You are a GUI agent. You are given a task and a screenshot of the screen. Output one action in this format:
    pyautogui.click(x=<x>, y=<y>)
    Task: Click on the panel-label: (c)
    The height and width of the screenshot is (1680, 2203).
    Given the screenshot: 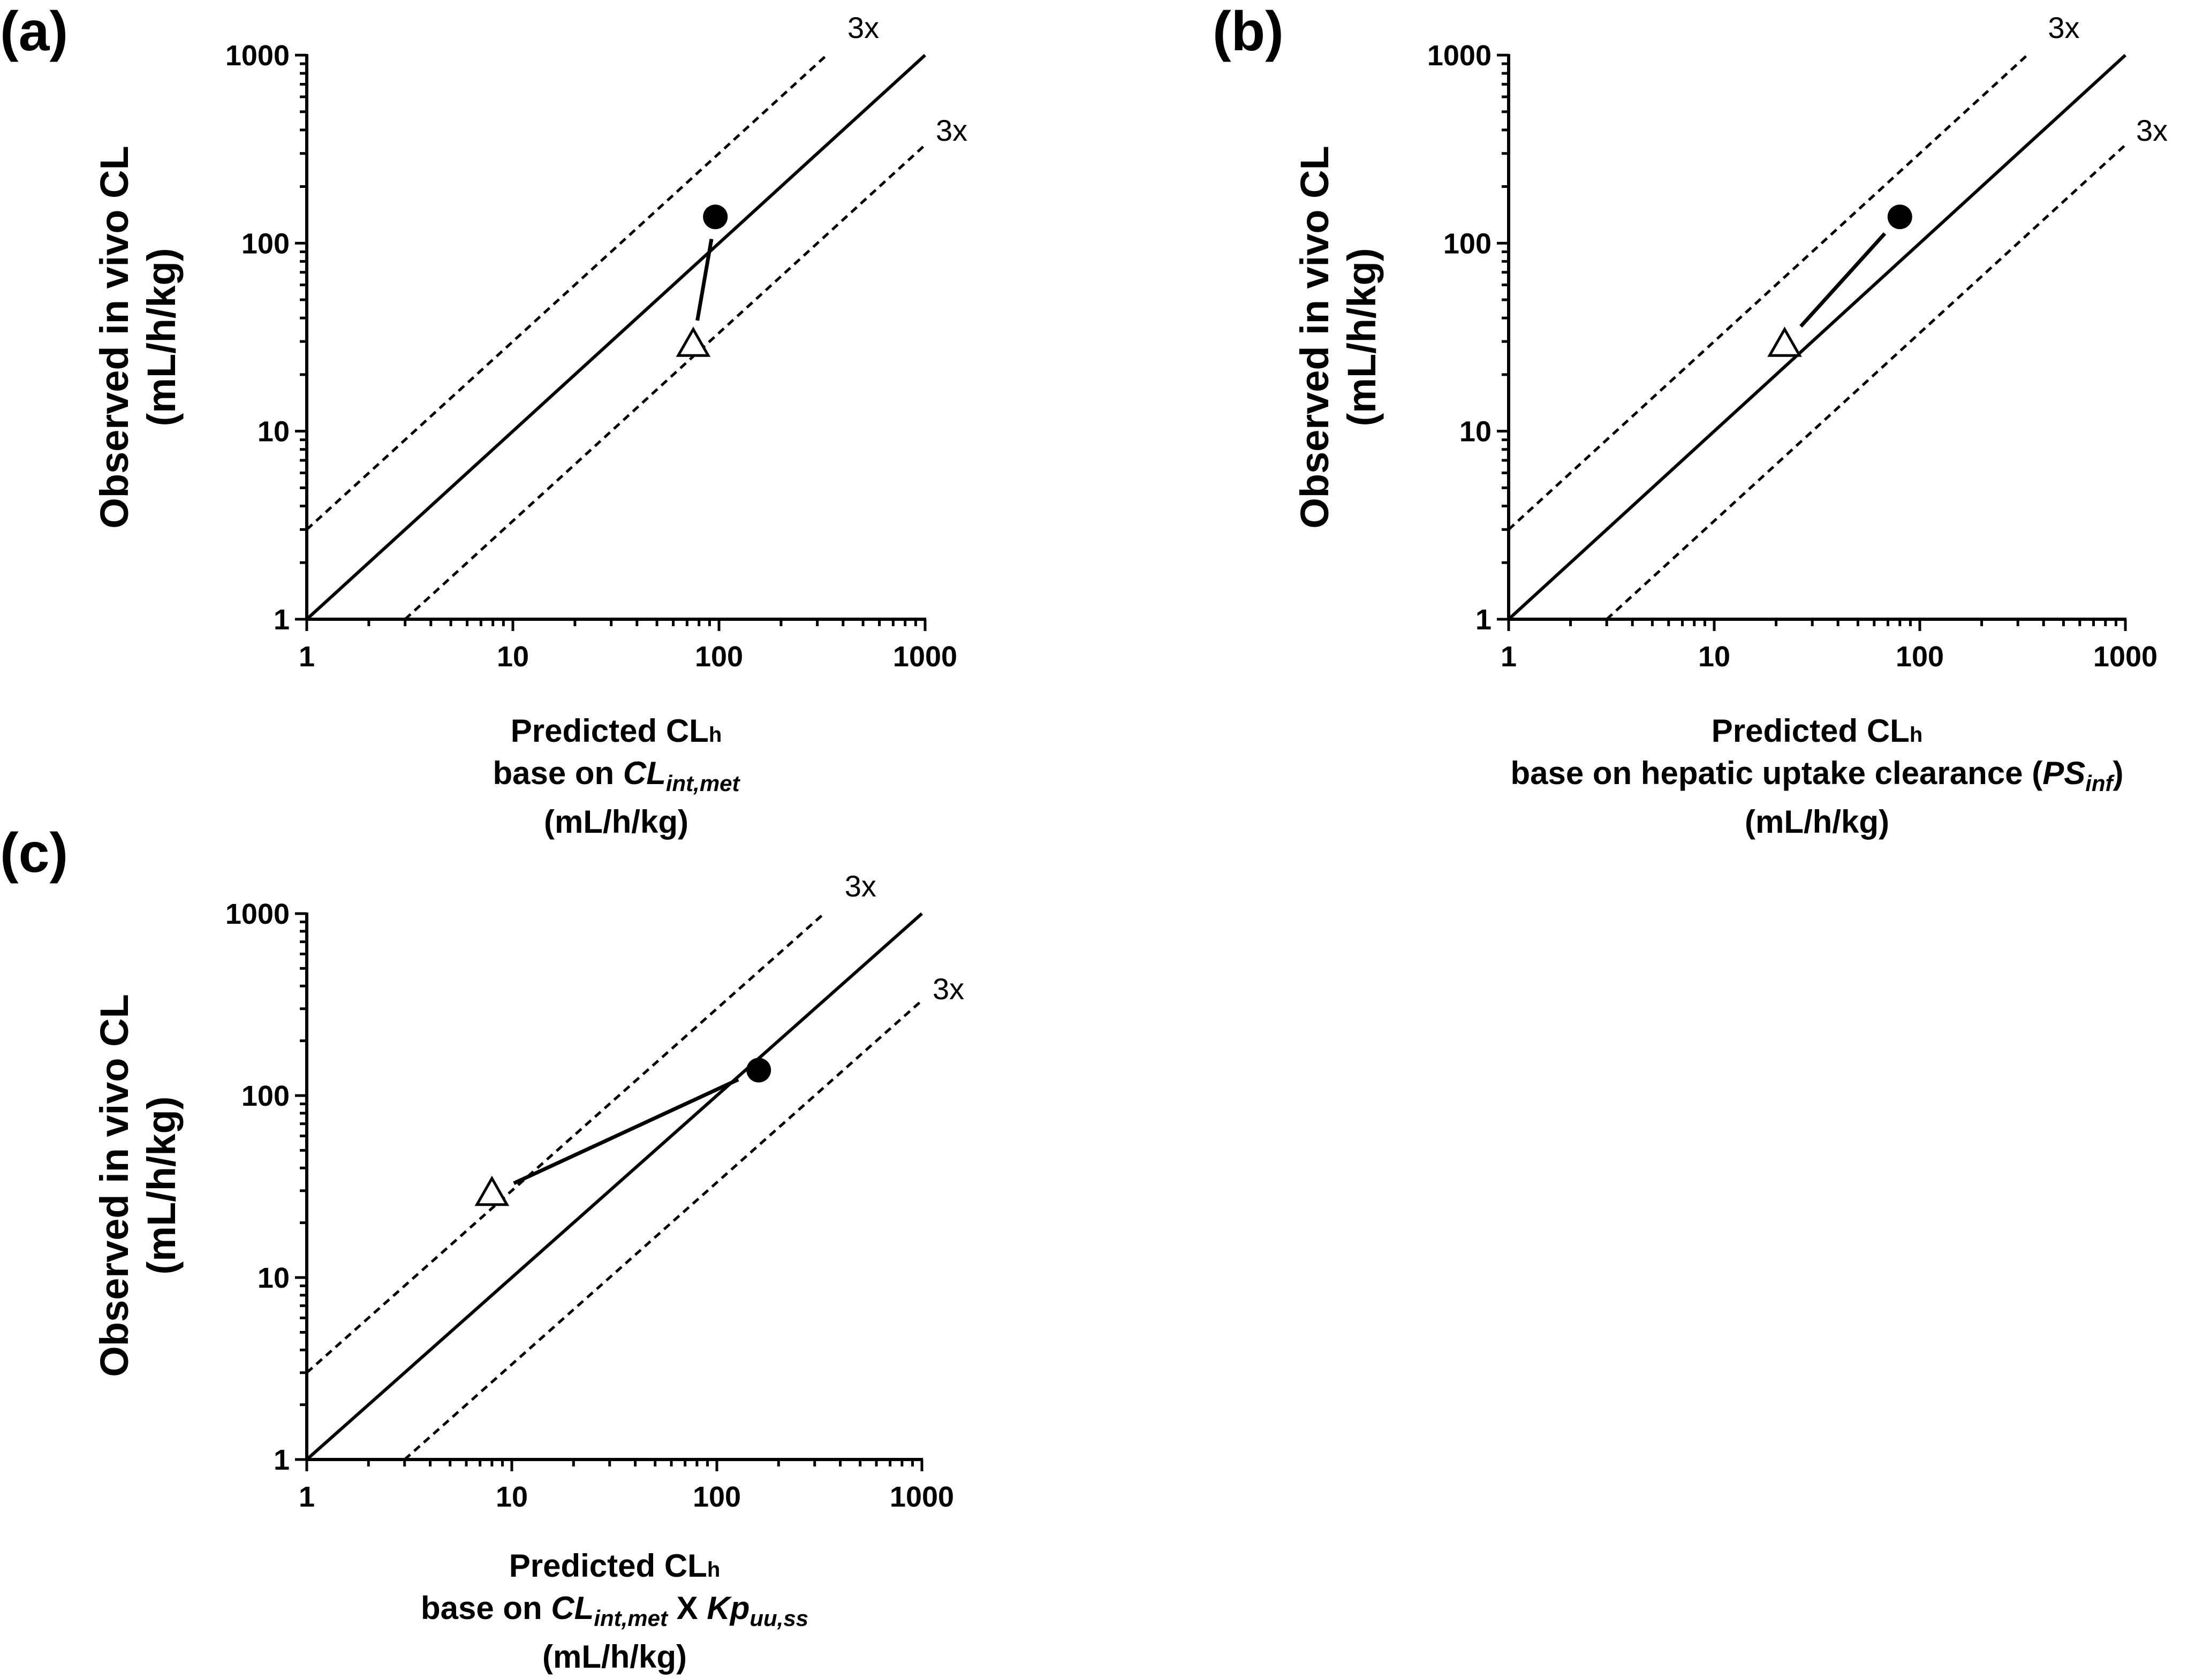 What is the action you would take?
    pyautogui.click(x=34, y=853)
    